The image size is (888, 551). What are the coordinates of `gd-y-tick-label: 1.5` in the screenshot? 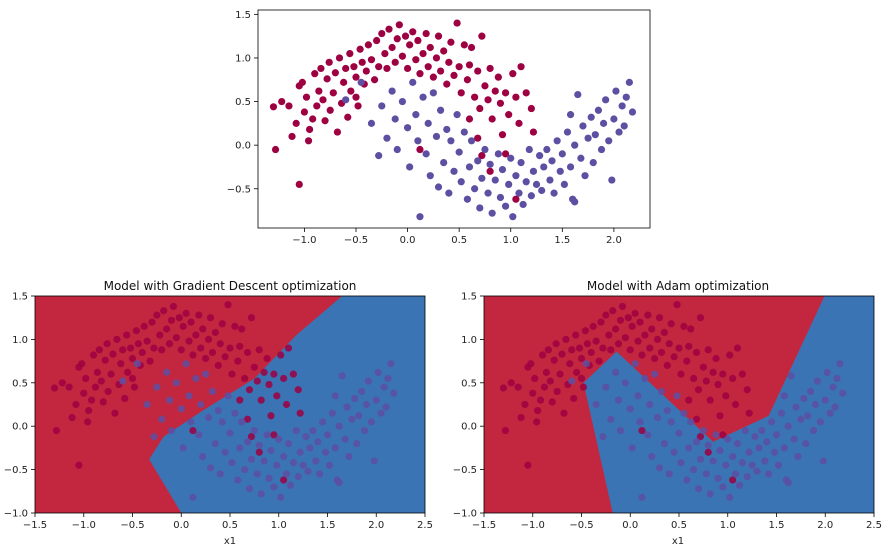 It's located at (20, 297).